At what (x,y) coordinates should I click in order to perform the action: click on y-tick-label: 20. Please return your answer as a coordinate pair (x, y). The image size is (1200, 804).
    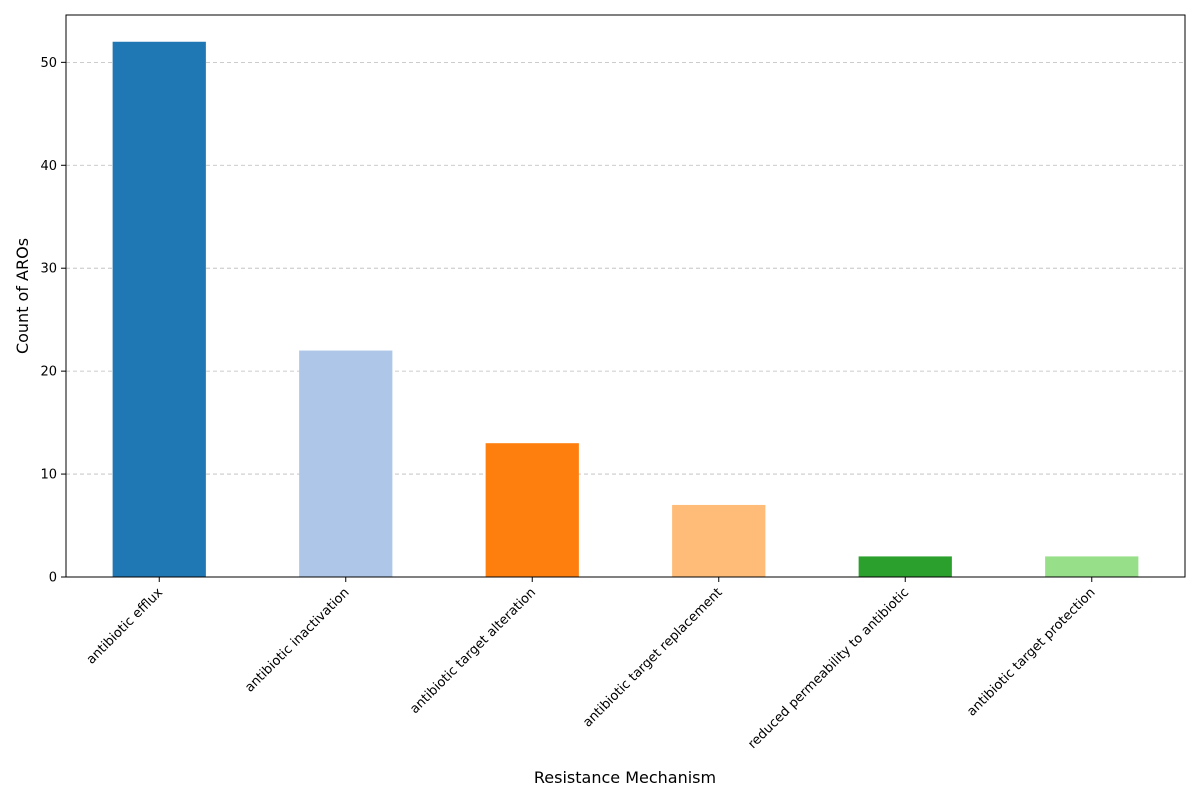
    Looking at the image, I should click on (48, 372).